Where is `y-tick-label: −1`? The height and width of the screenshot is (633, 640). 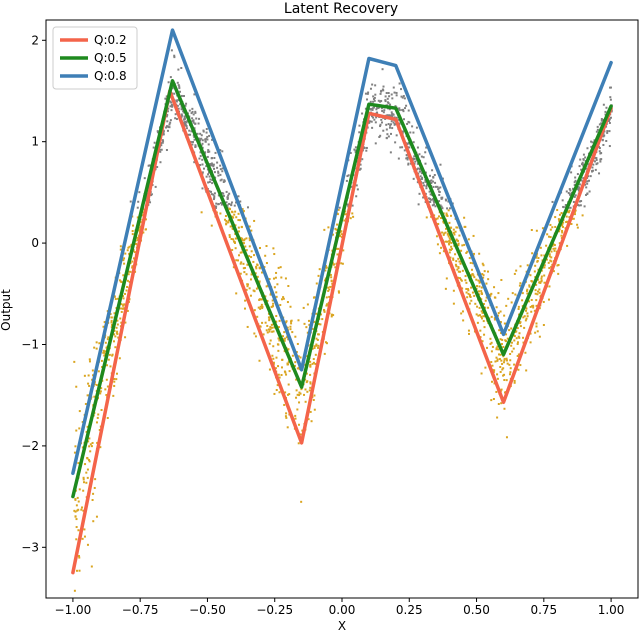
y-tick-label: −1 is located at coordinates (30, 344).